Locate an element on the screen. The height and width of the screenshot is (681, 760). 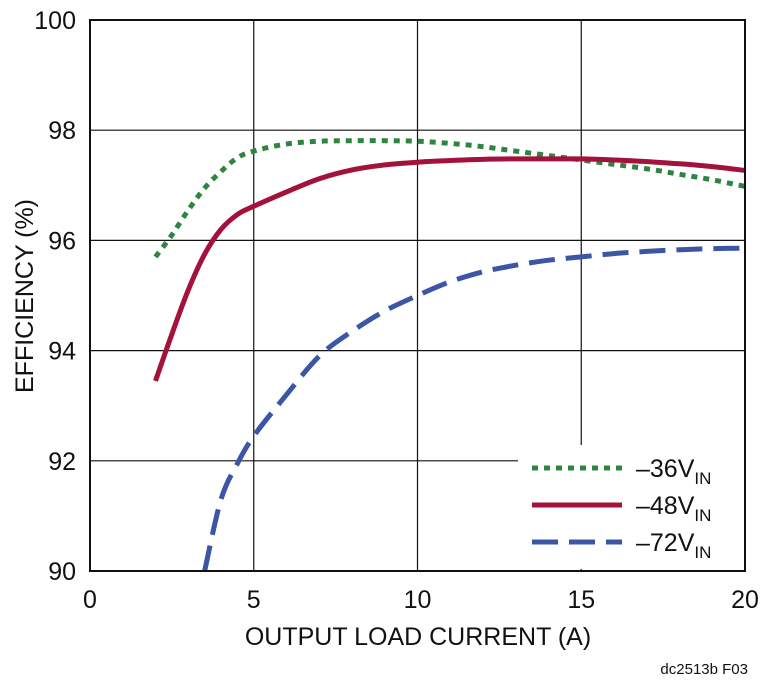
legend-label-2: –72VIN is located at coordinates (673, 545).